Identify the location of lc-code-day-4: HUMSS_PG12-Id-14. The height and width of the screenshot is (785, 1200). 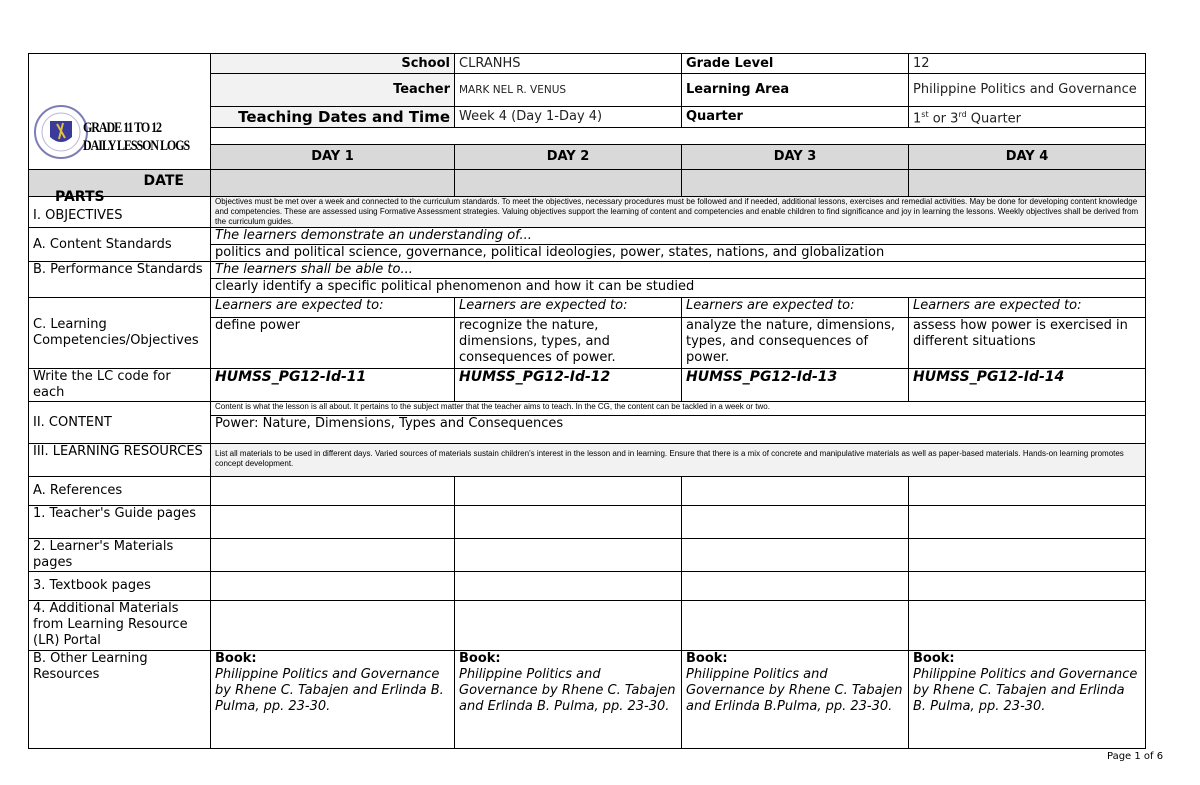
(1027, 385).